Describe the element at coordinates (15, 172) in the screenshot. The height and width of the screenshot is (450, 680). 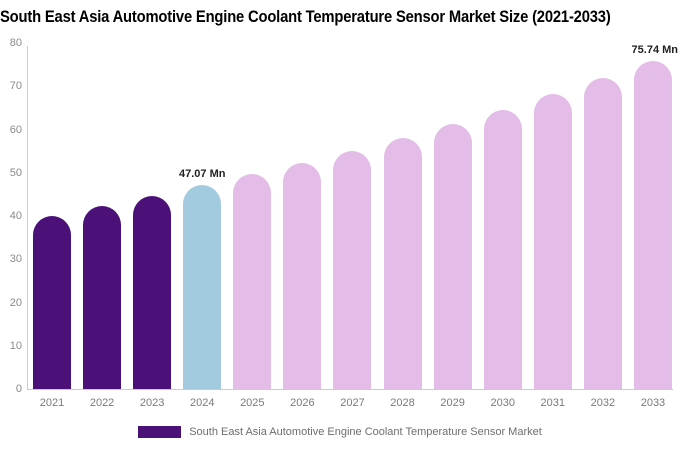
I see `y-tick-50: 50` at that location.